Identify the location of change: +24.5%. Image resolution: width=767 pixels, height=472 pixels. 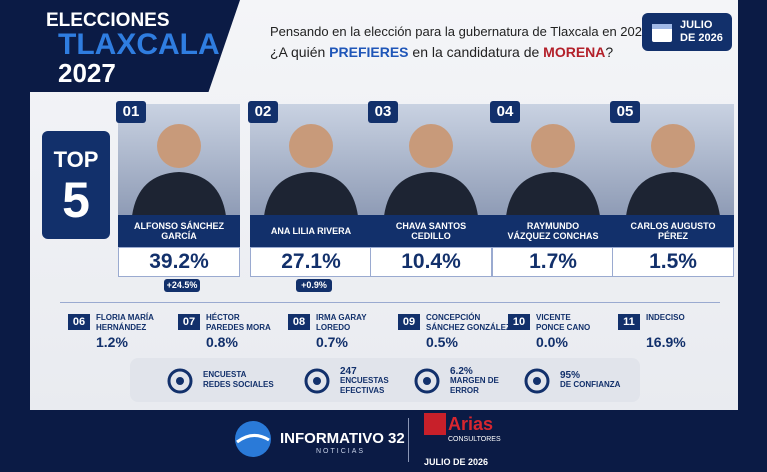
(182, 285).